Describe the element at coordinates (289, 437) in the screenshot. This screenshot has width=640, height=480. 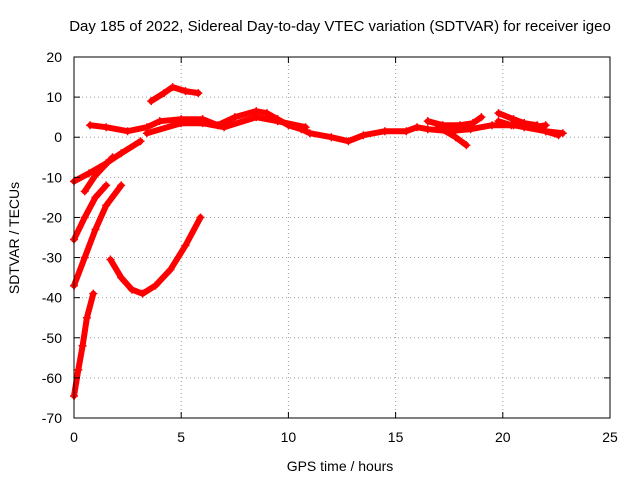
I see `x-tick-label: 10` at that location.